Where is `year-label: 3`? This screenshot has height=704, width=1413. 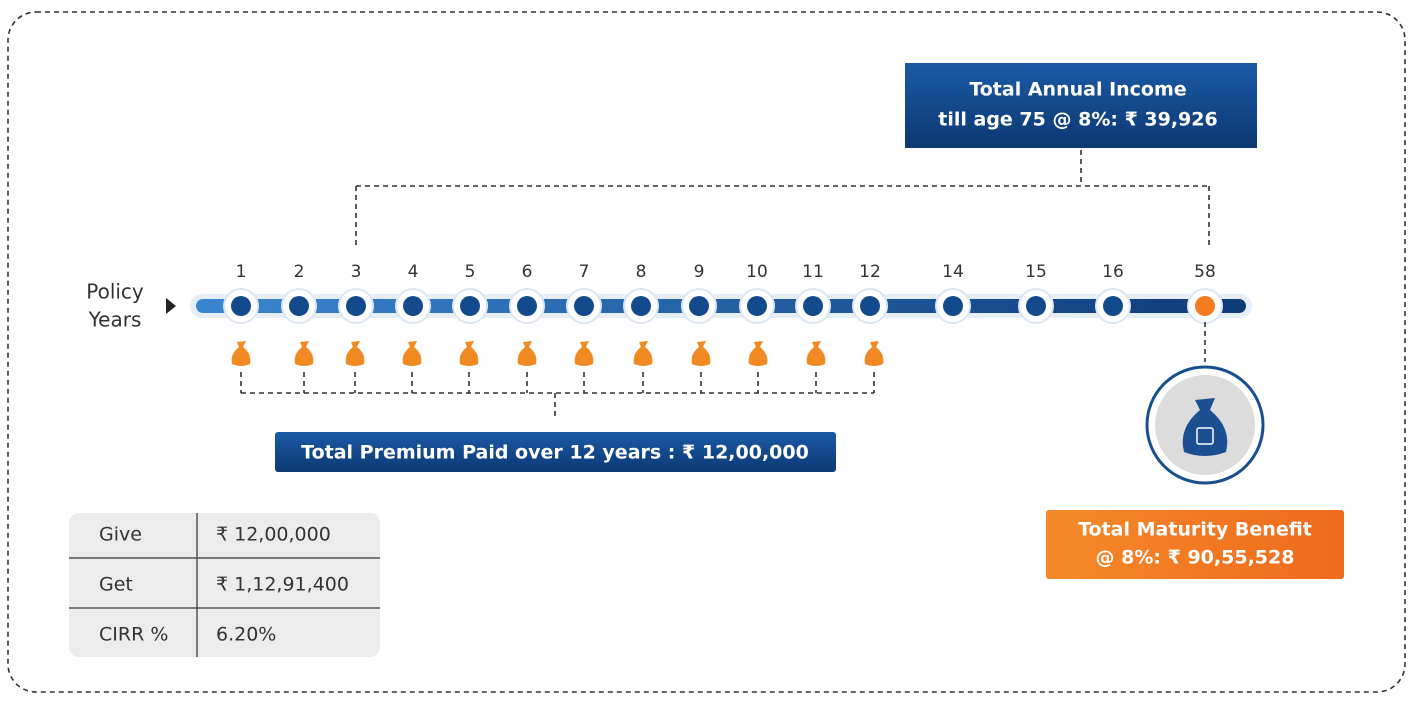
year-label: 3 is located at coordinates (356, 272).